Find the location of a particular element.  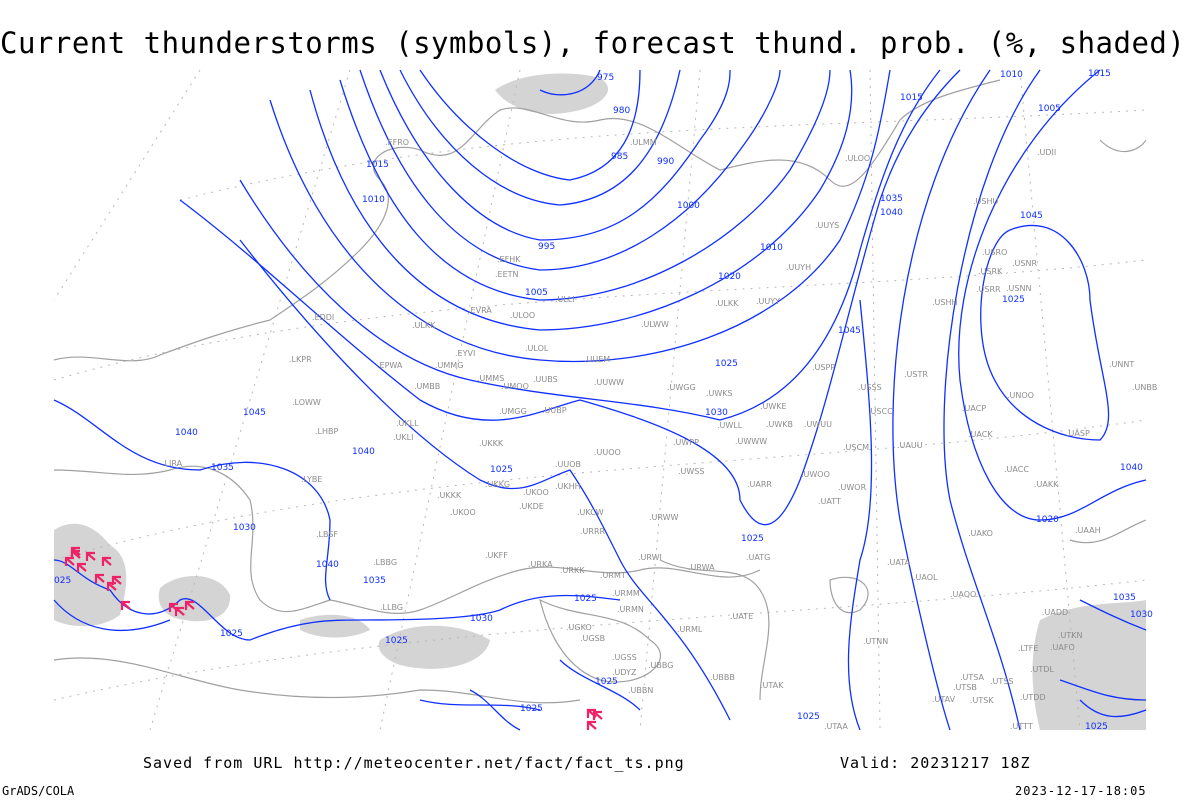

isobar-label: 1020 is located at coordinates (1047, 520).